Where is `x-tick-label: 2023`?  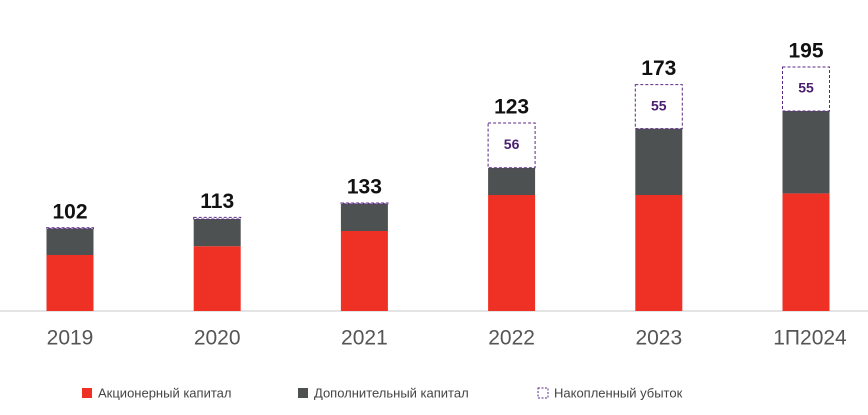
x-tick-label: 2023 is located at coordinates (658, 338).